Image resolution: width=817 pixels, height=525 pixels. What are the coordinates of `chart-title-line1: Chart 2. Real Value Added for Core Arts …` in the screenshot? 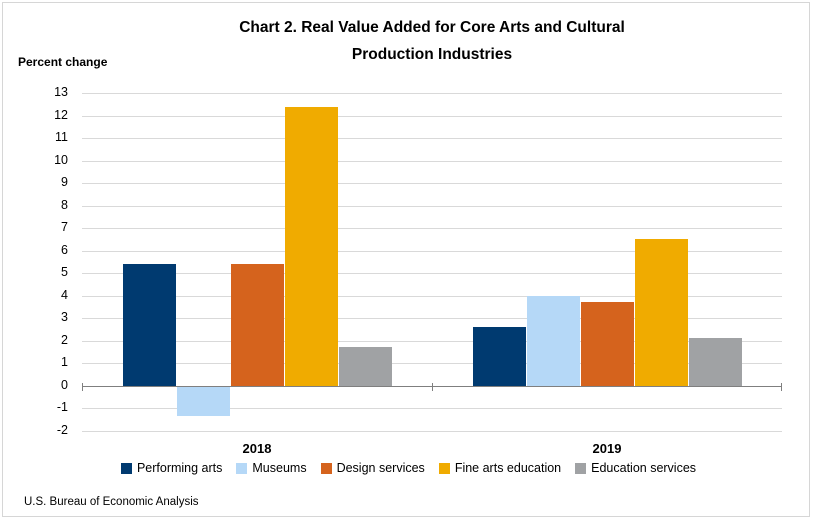 It's located at (432, 27).